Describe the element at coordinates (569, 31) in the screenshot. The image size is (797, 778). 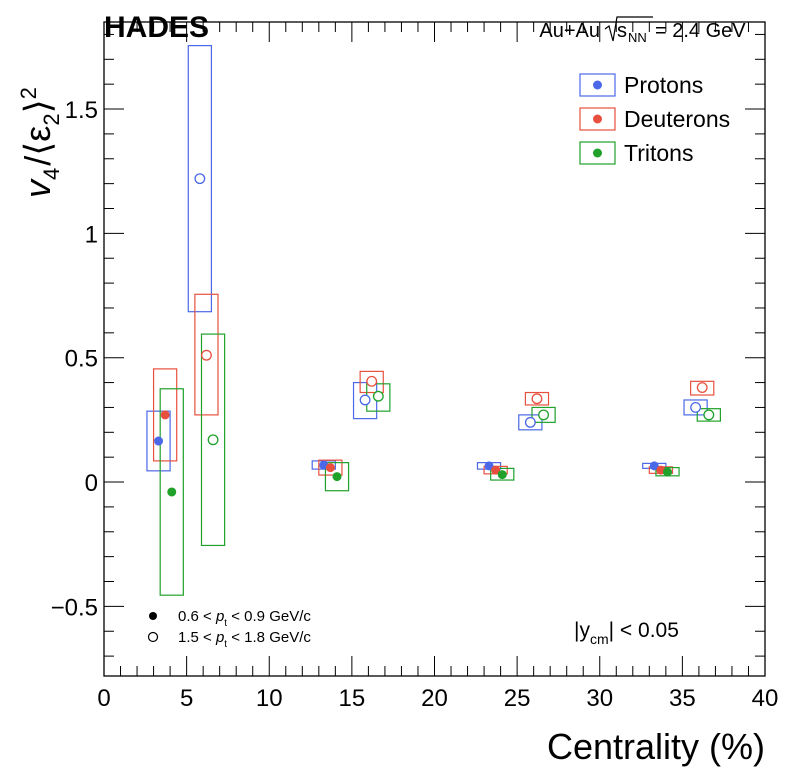
I see `system-label: Au+Au` at that location.